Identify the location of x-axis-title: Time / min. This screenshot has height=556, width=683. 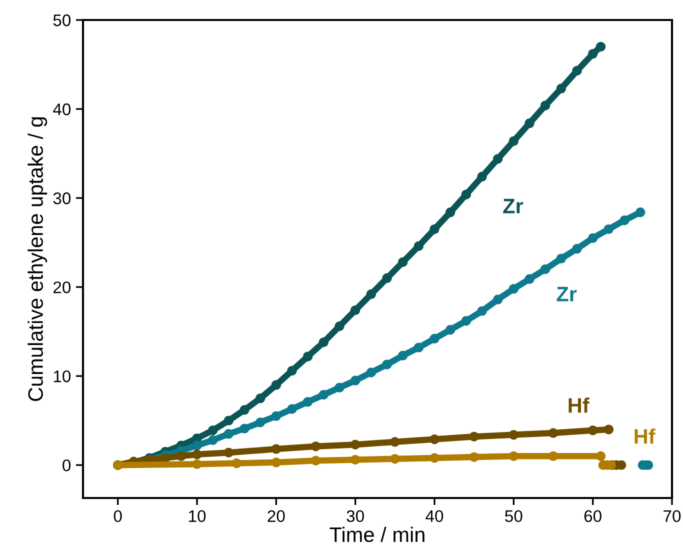
(377, 534).